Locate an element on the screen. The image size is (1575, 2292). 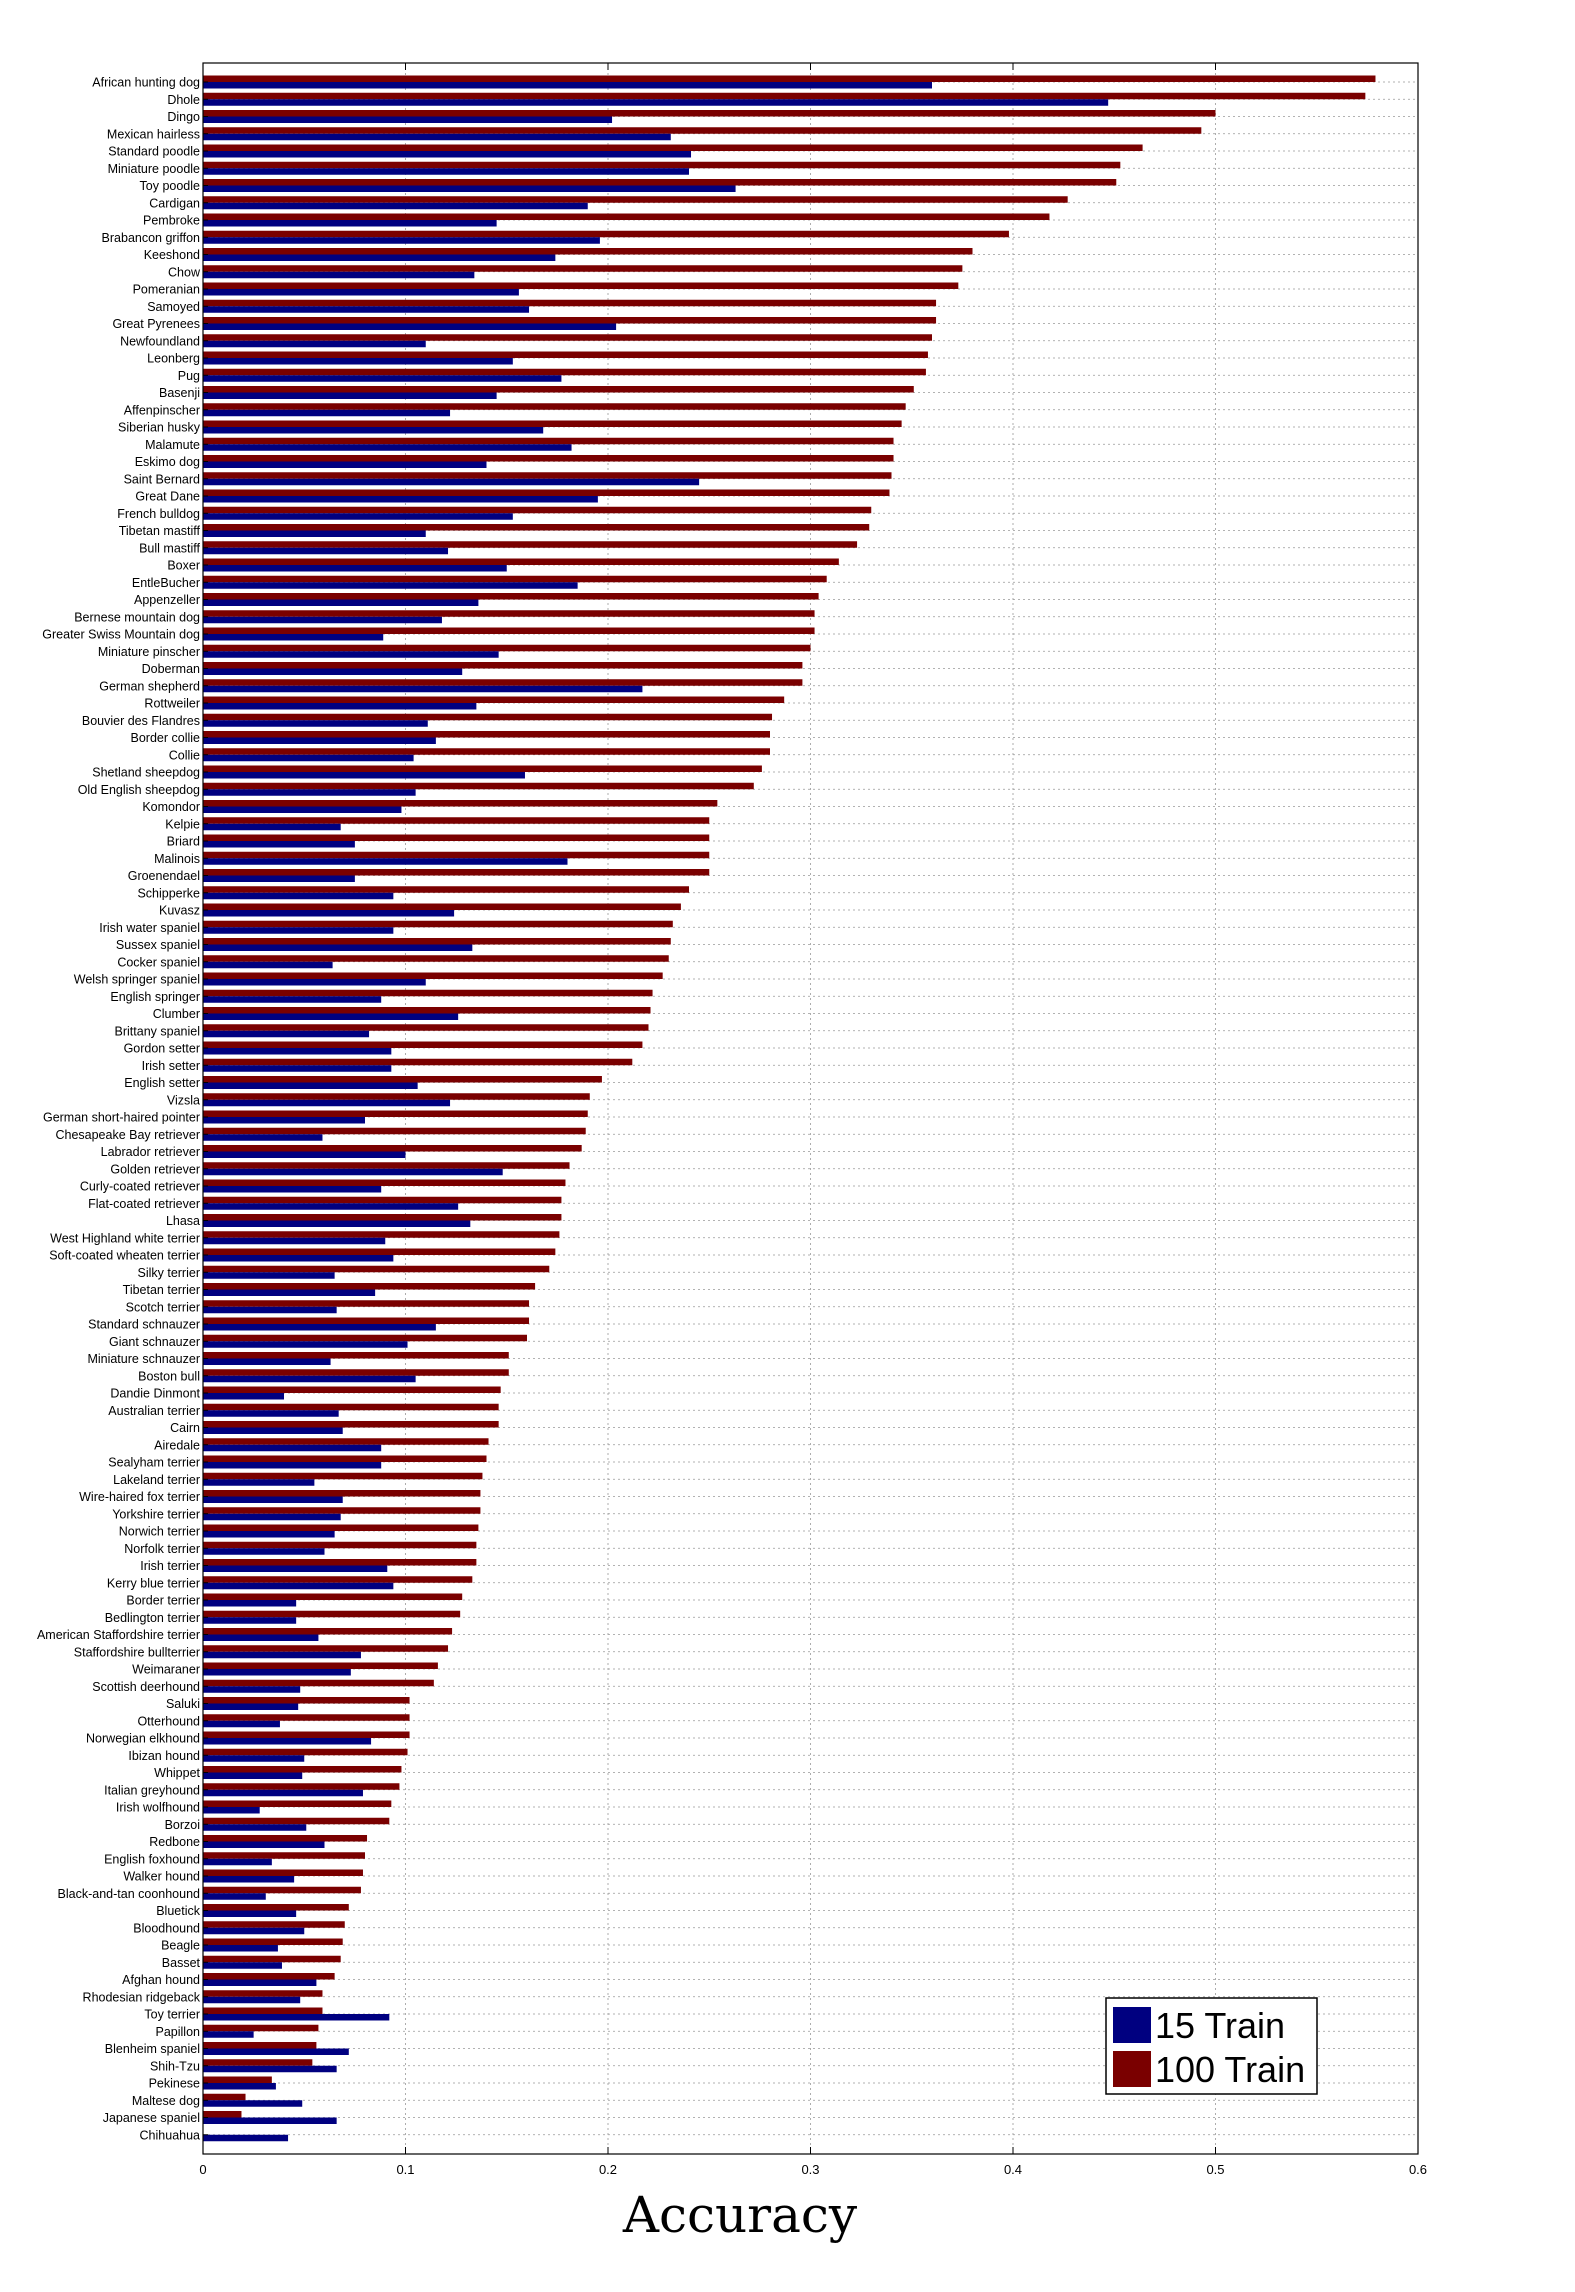
y-tick-label: German shepherd is located at coordinates (149, 686).